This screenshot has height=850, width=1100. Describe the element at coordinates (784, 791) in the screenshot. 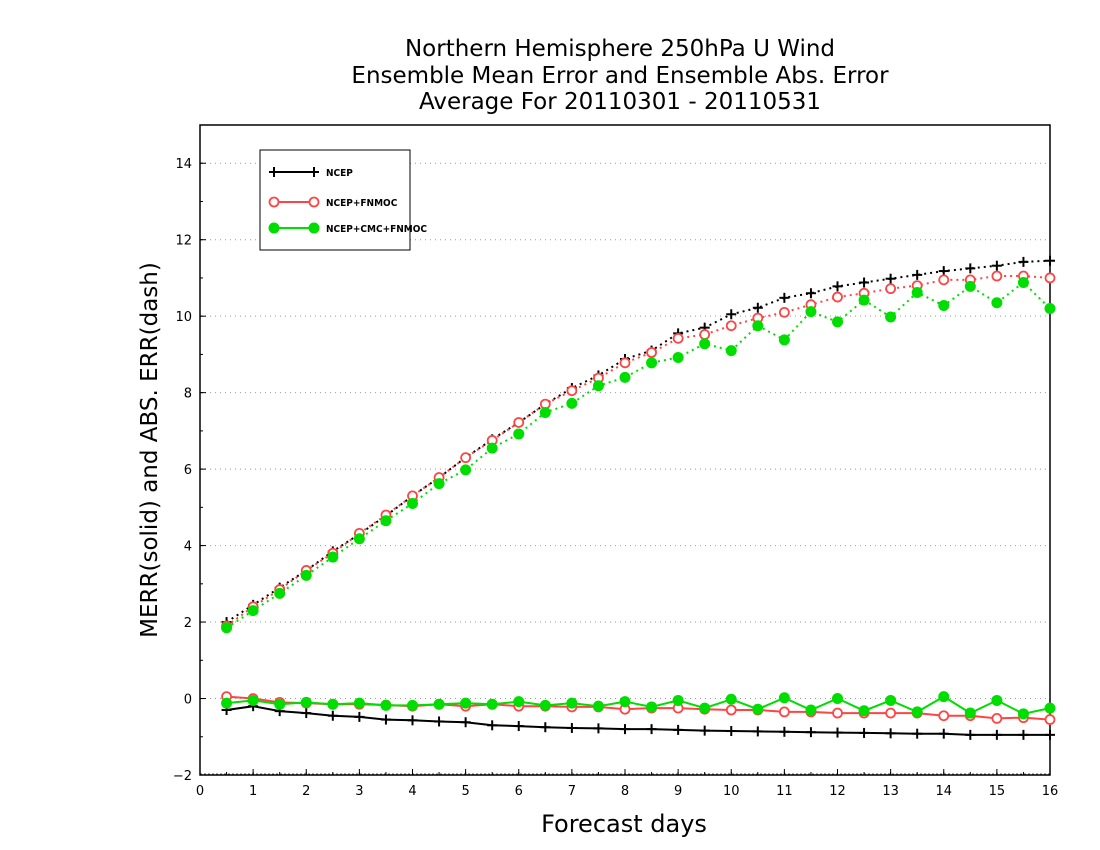

I see `x-tick-label: 11` at that location.